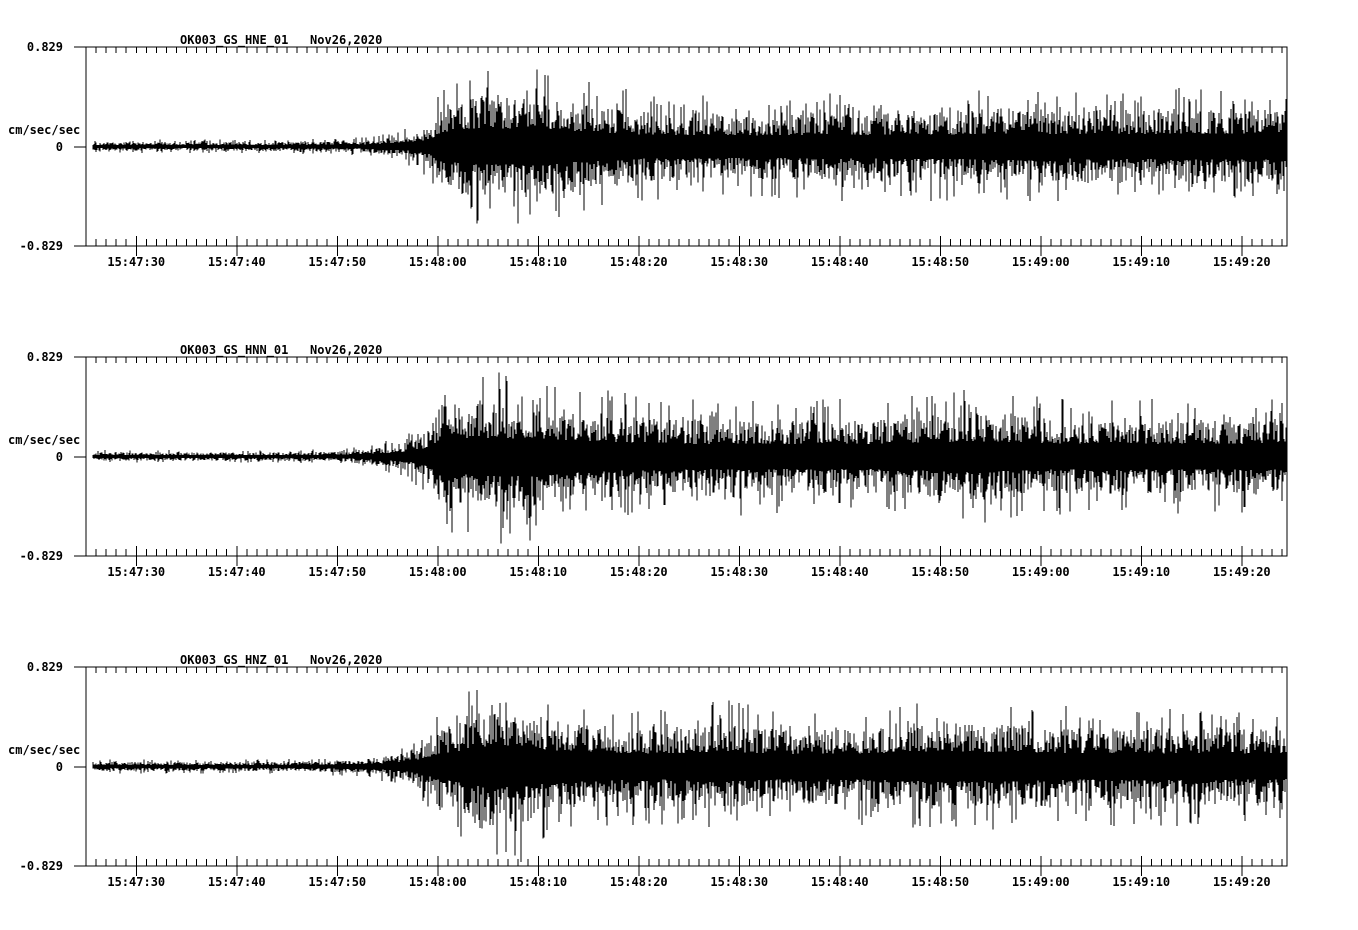 This screenshot has width=1358, height=930. Describe the element at coordinates (689, 146) in the screenshot. I see `plot-stroke` at that location.